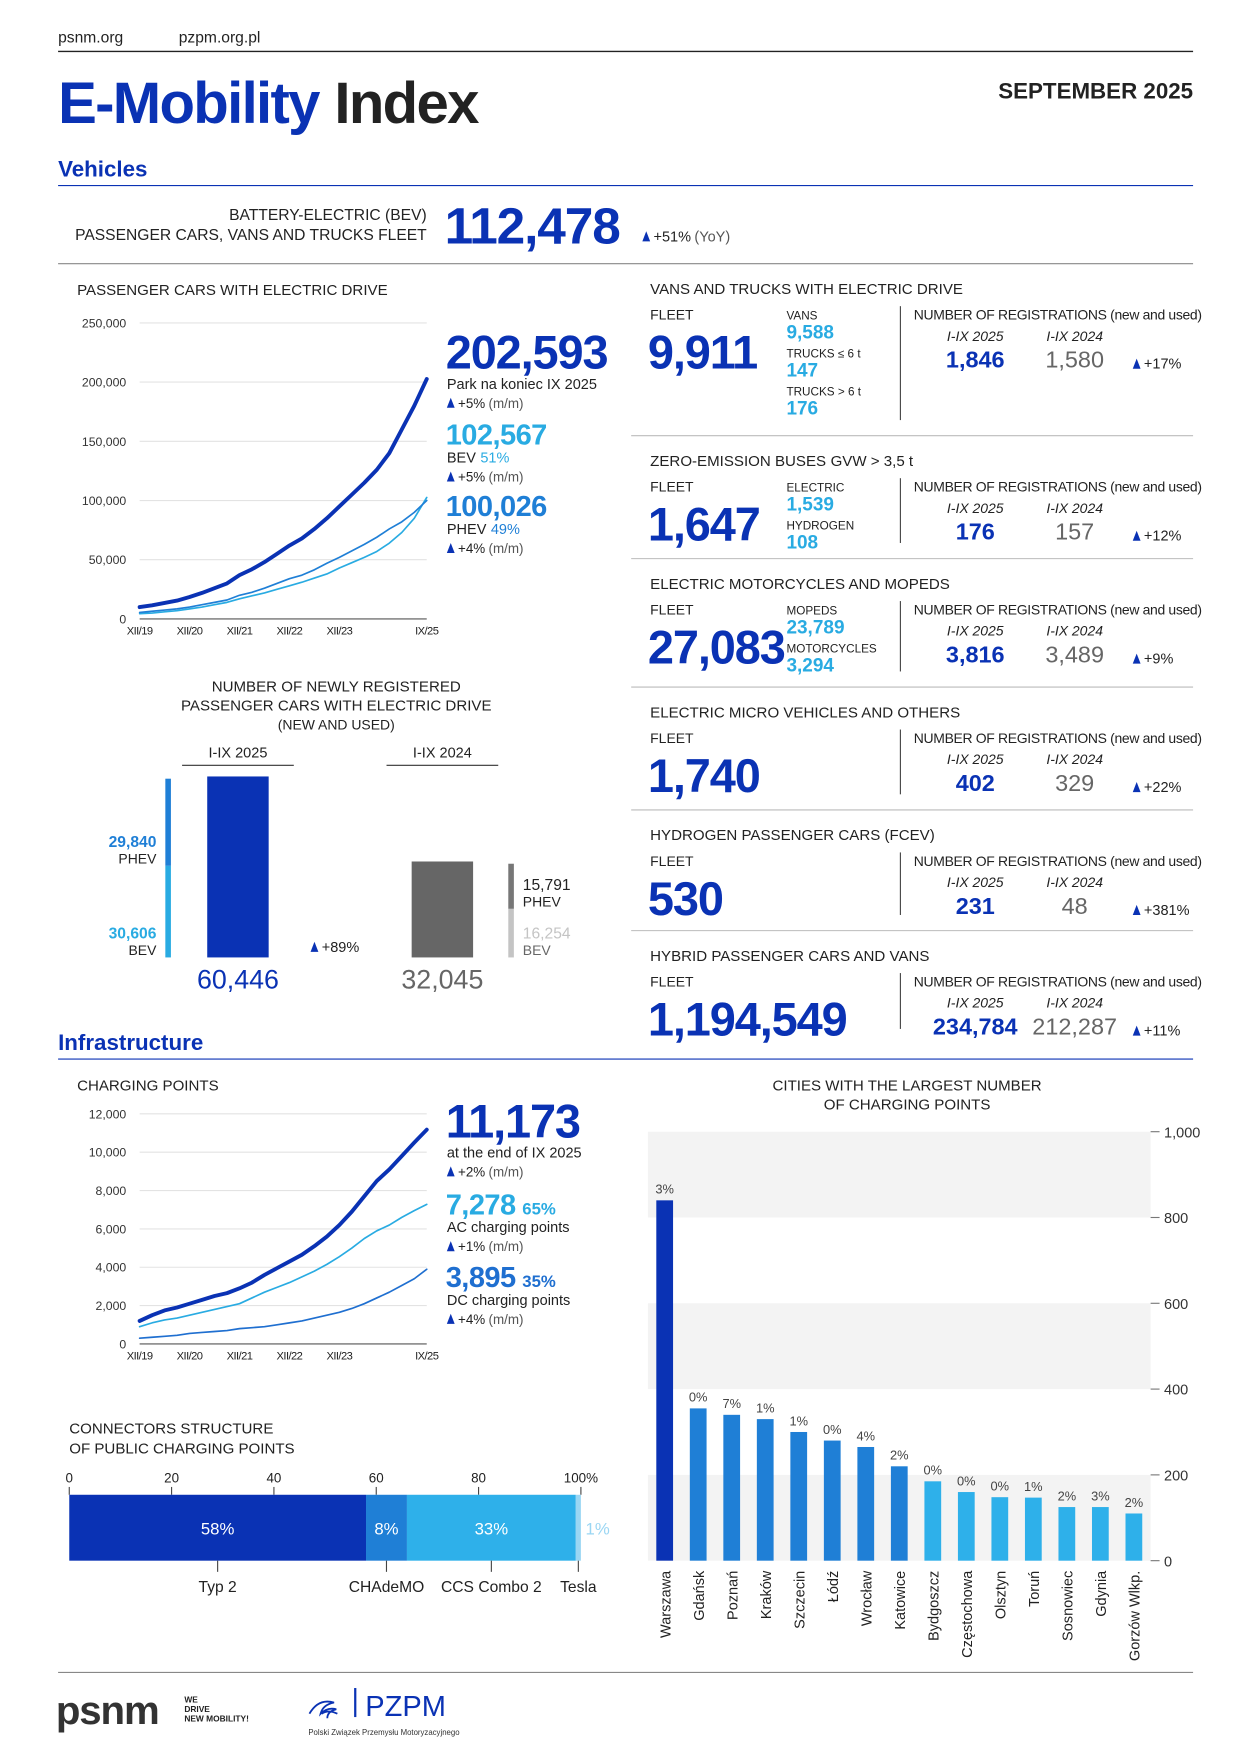 The height and width of the screenshot is (1754, 1240). What do you see at coordinates (341, 948) in the screenshot?
I see `change: +89%` at bounding box center [341, 948].